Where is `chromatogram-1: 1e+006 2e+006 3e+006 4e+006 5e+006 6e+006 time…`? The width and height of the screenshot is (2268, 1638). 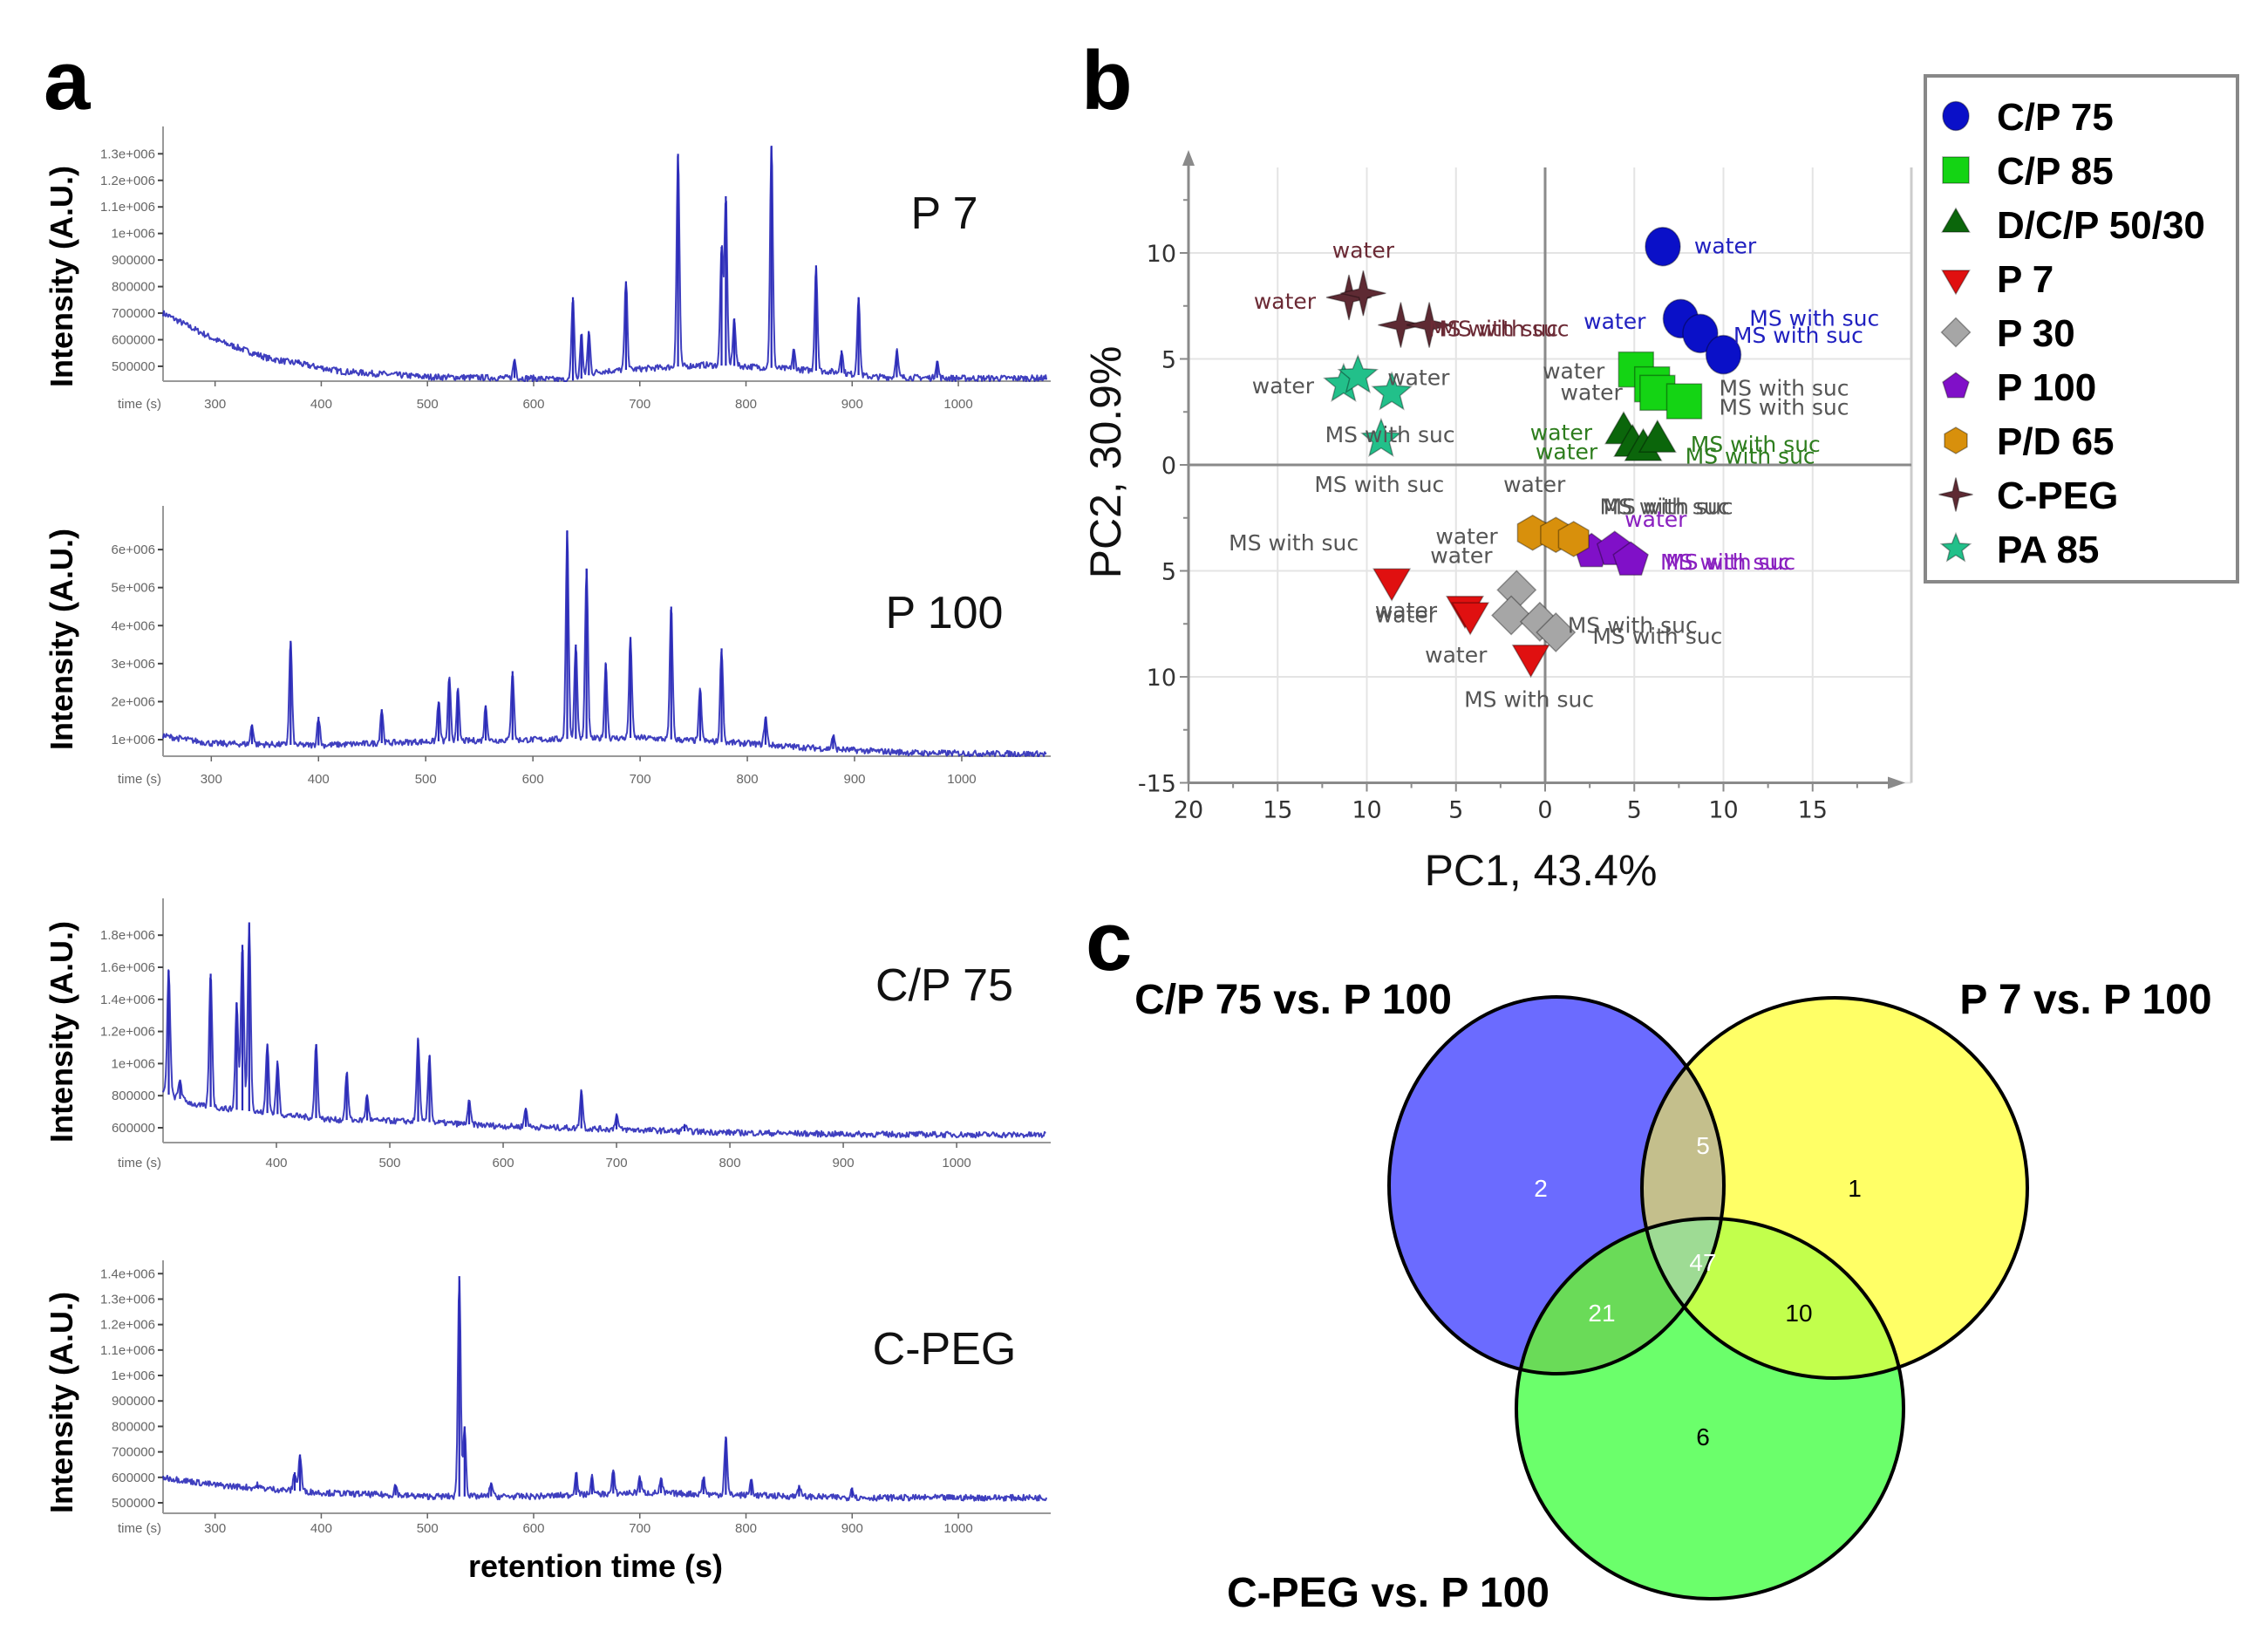
chromatogram-1: 1e+006 2e+006 3e+006 4e+006 5e+006 6e+006 time… is located at coordinates (581, 646).